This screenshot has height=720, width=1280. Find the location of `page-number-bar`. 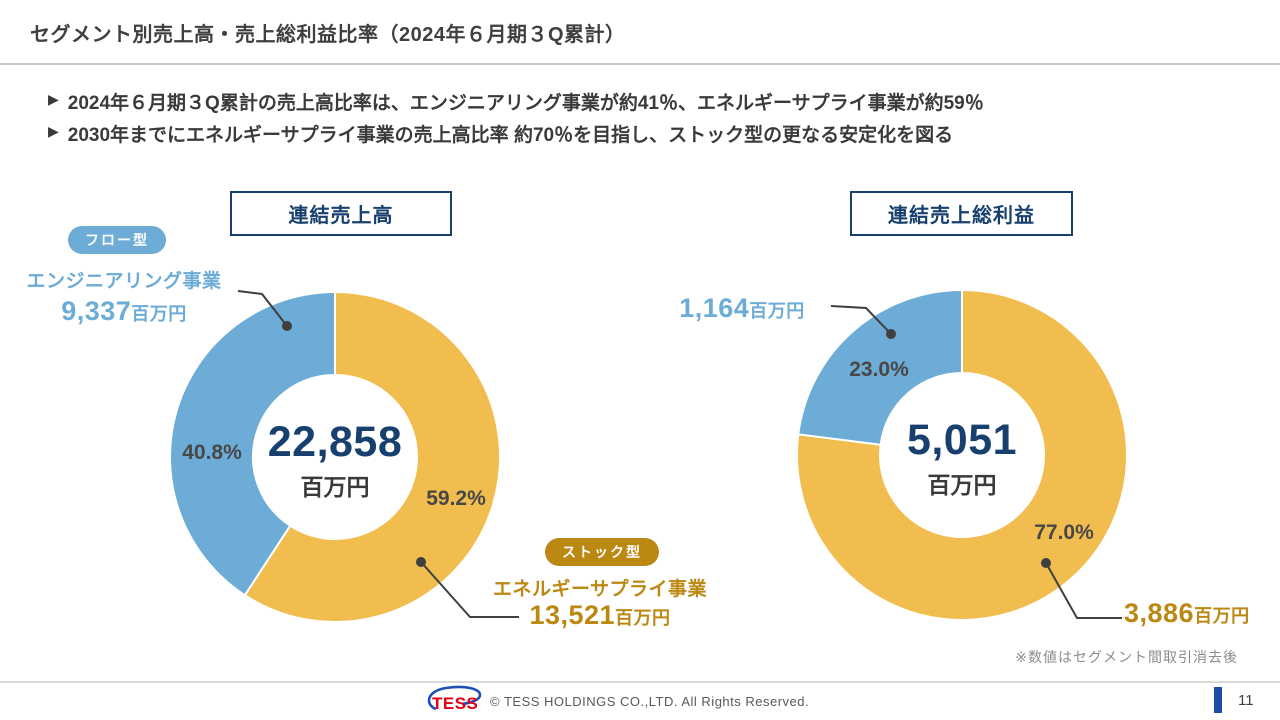

page-number-bar is located at coordinates (1218, 700).